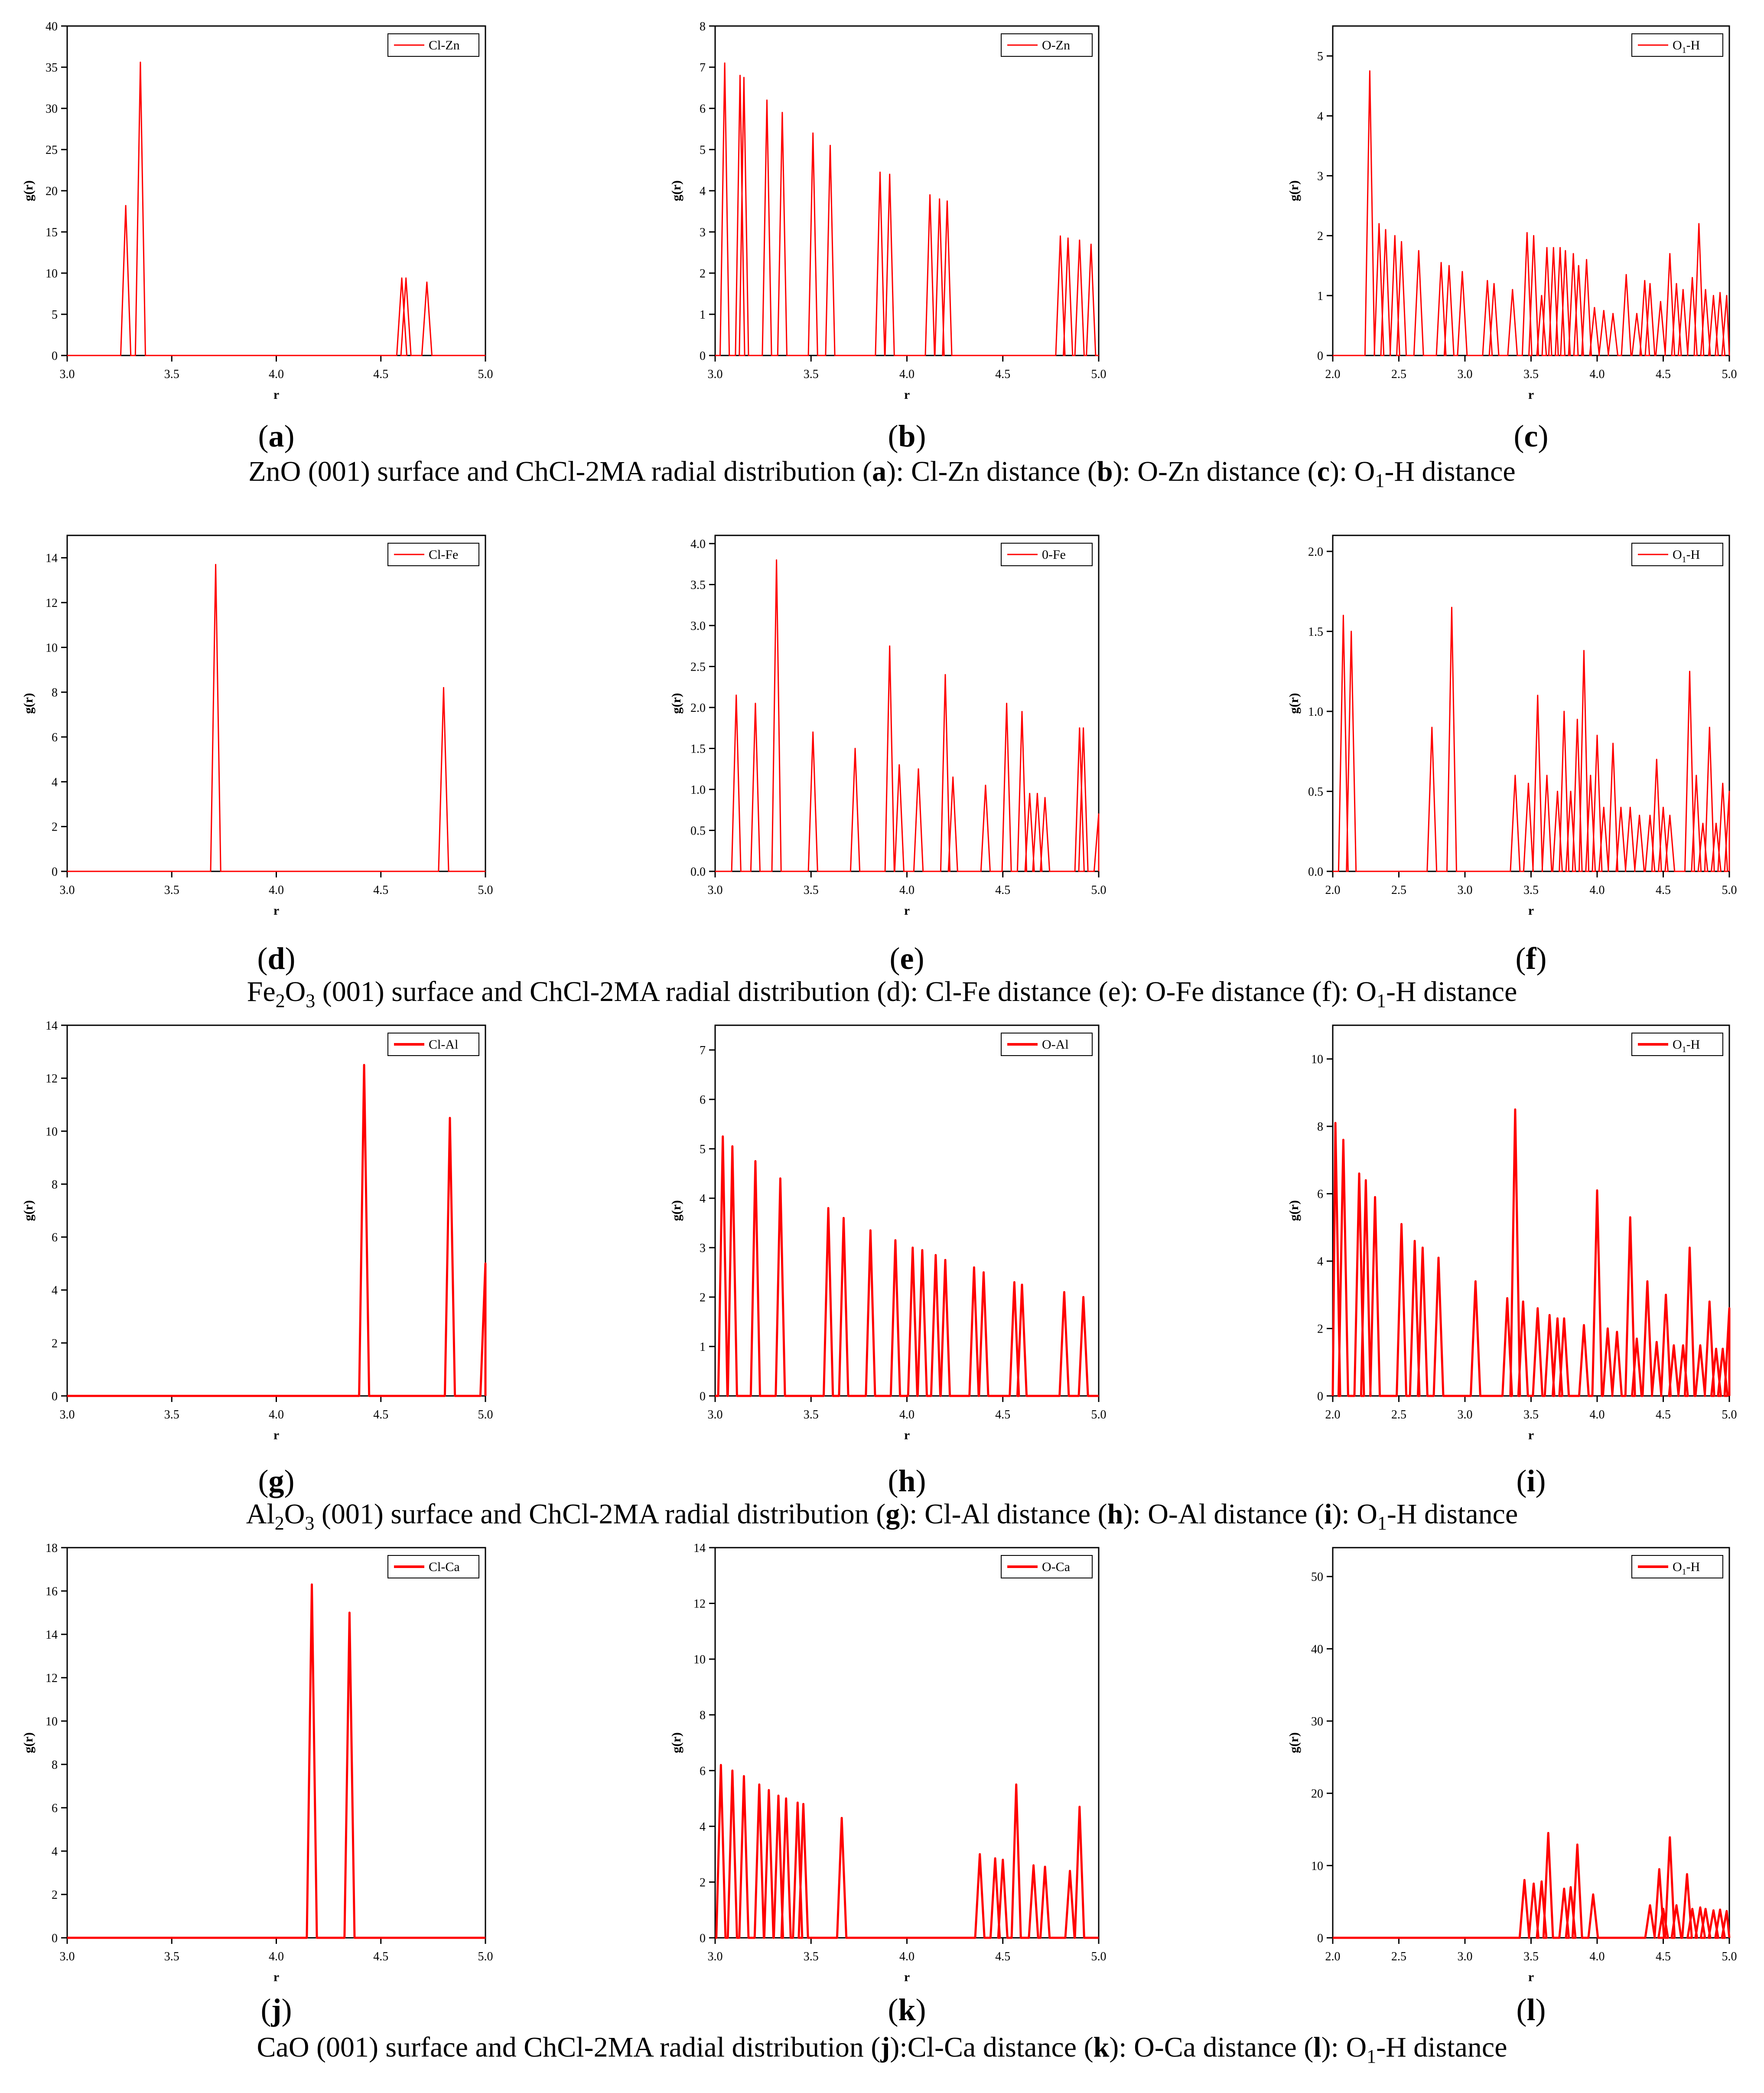 This screenshot has height=2093, width=1764. I want to click on series-line-d, so click(276, 718).